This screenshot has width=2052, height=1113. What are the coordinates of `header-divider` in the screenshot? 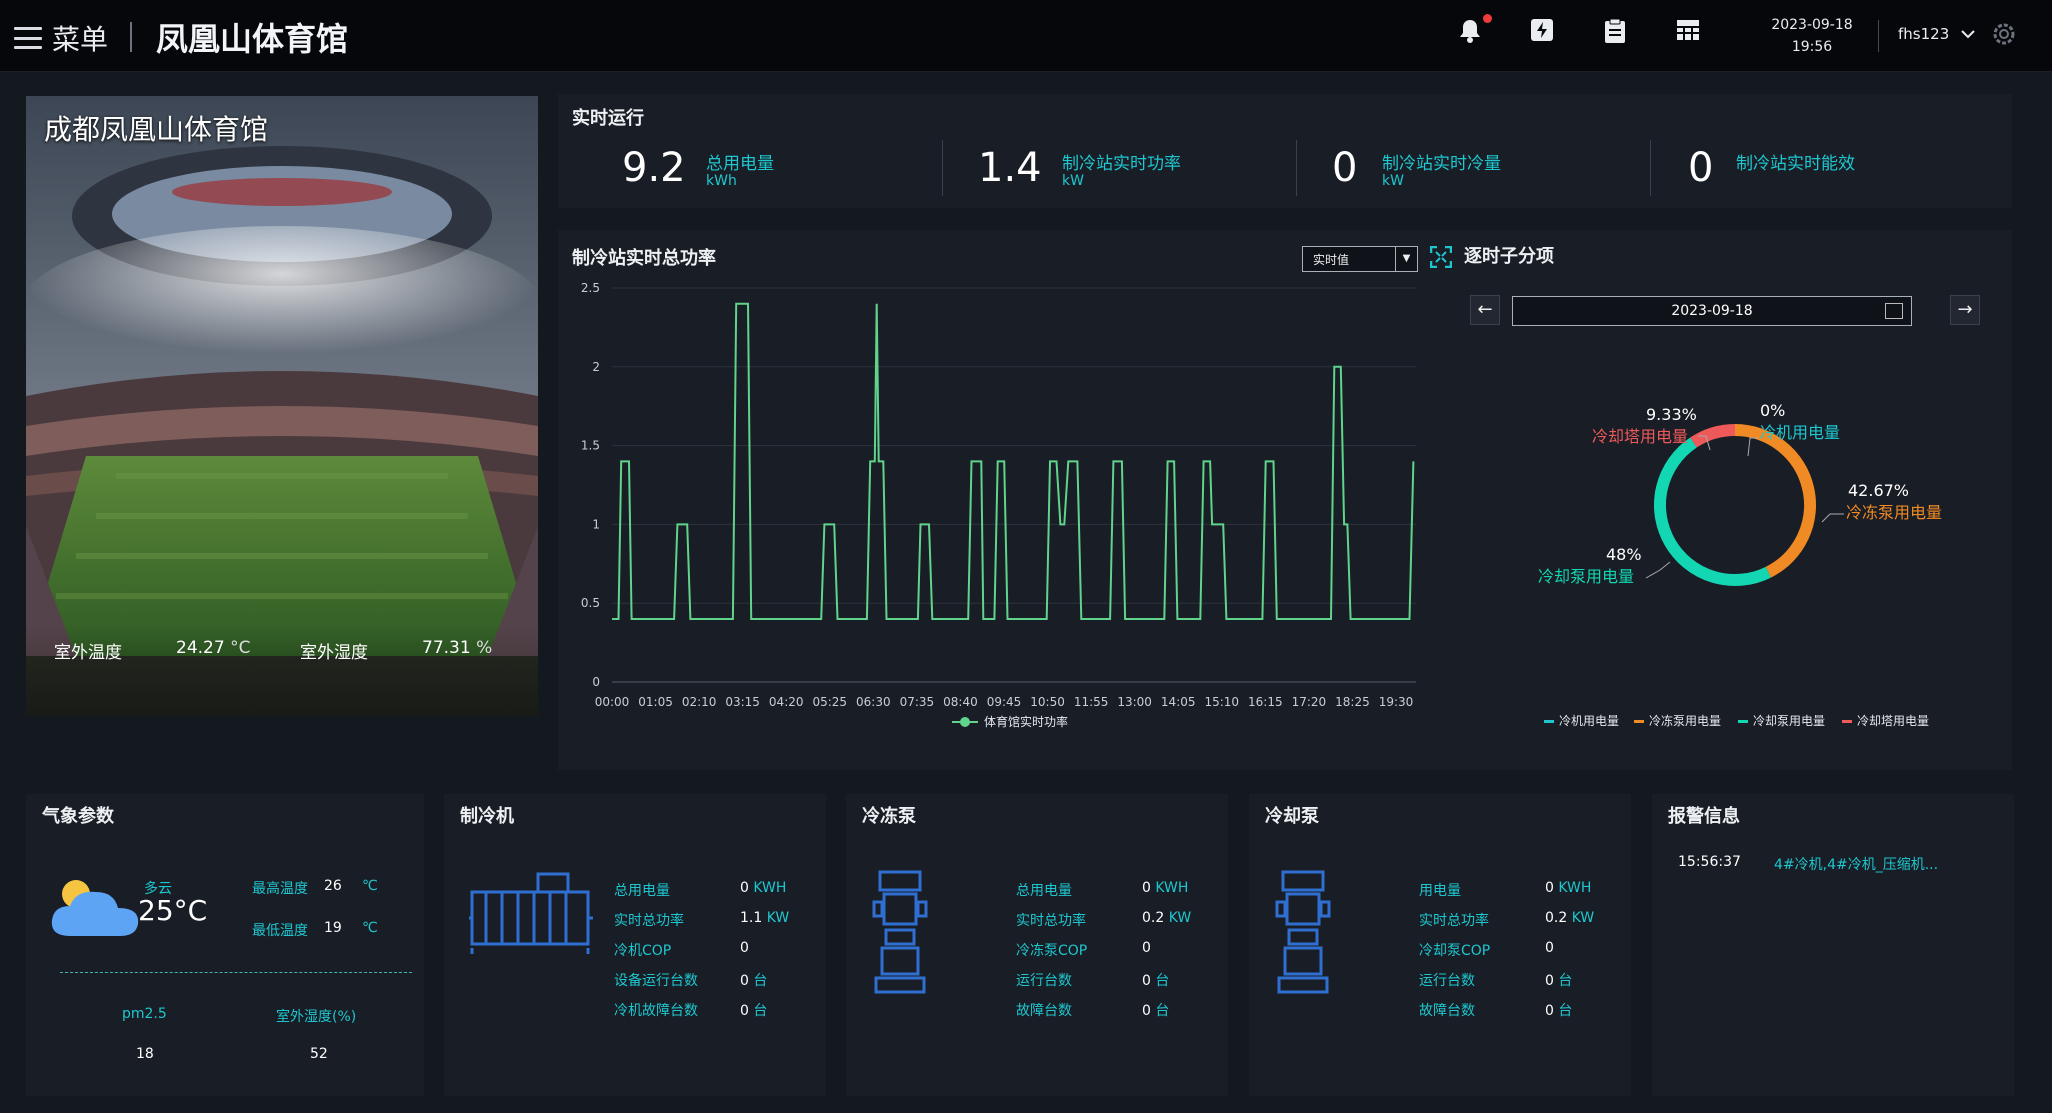 It's located at (131, 37).